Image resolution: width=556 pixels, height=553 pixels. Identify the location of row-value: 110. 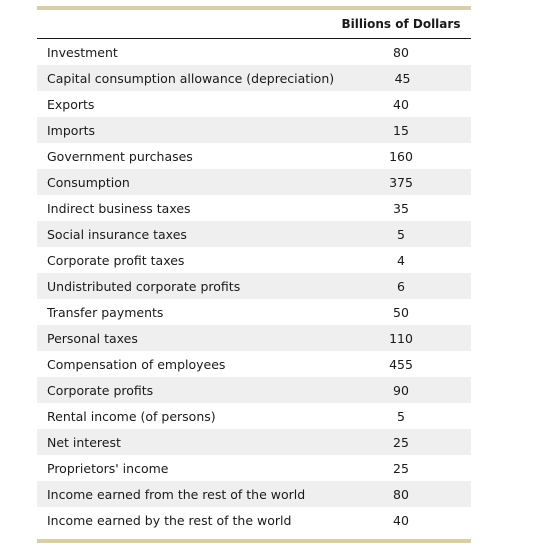
(401, 338).